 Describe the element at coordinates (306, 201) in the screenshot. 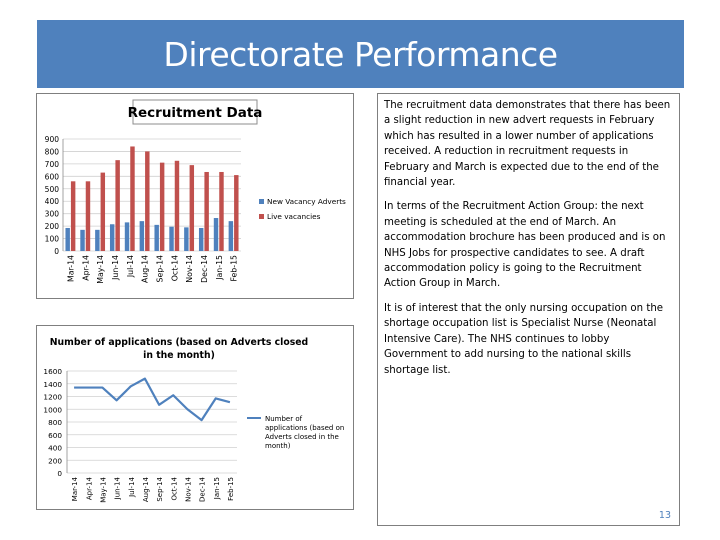

I see `legend-label: New Vacancy Adverts` at that location.